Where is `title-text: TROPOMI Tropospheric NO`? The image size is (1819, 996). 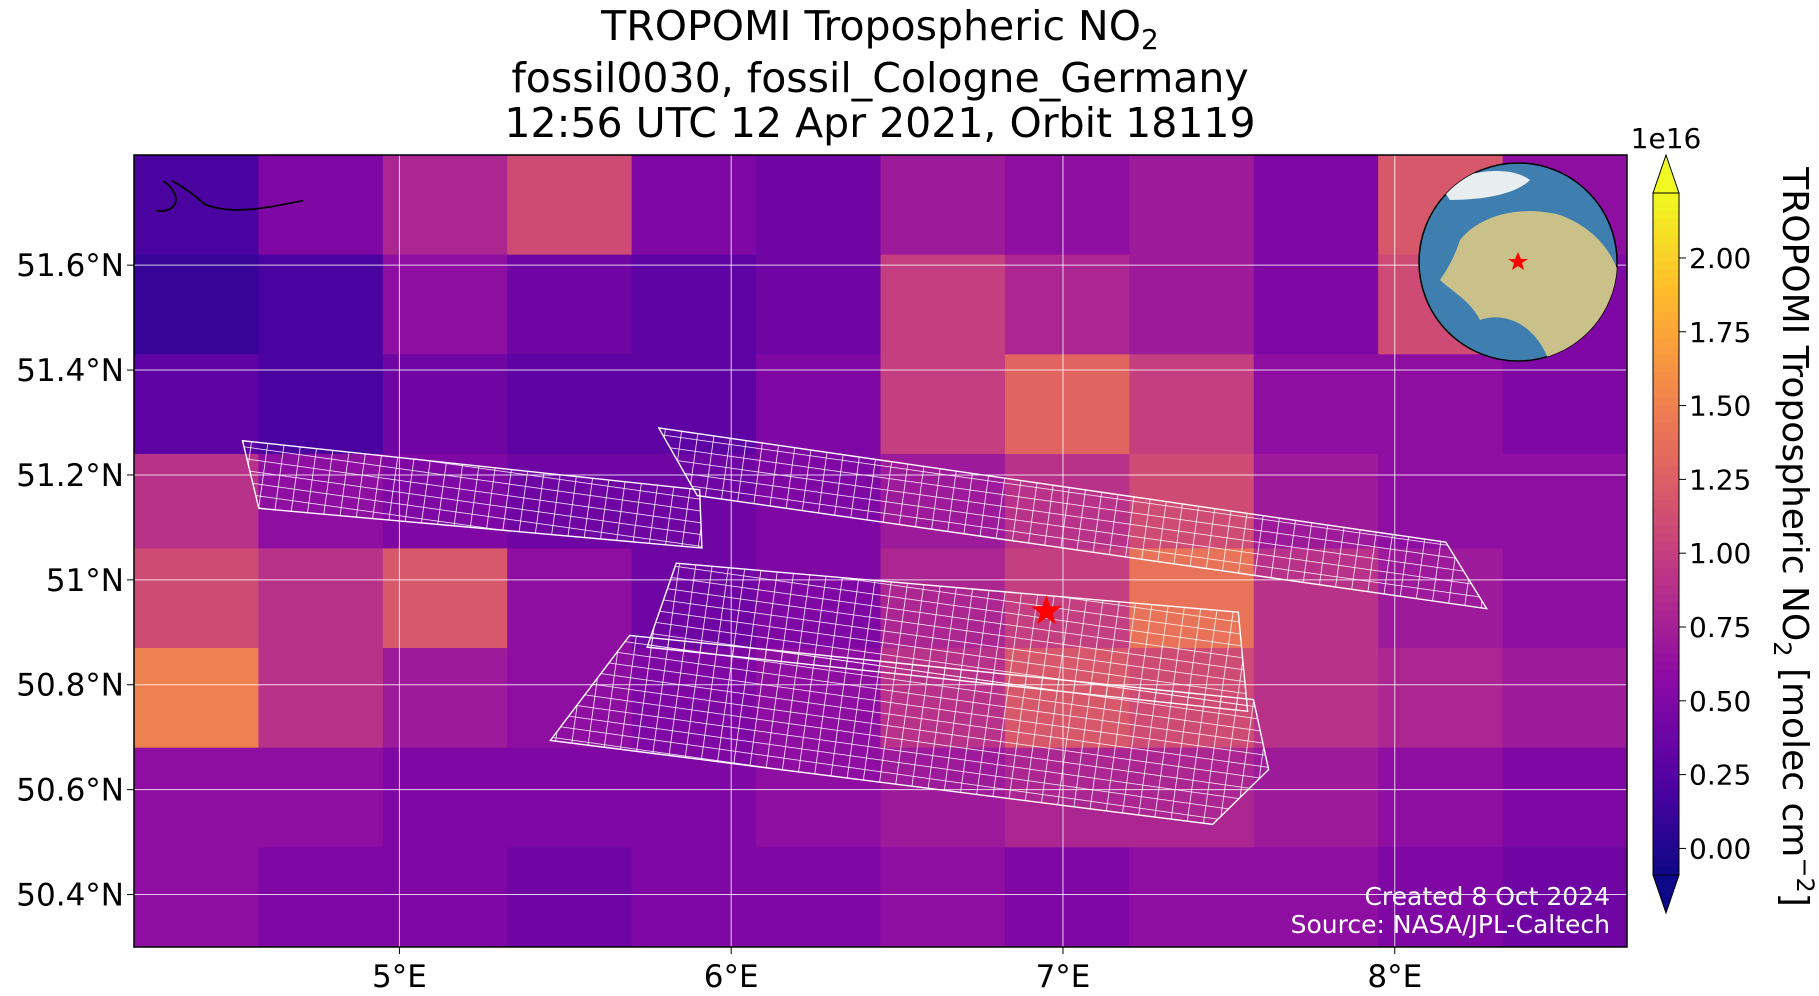 title-text: TROPOMI Tropospheric NO is located at coordinates (870, 26).